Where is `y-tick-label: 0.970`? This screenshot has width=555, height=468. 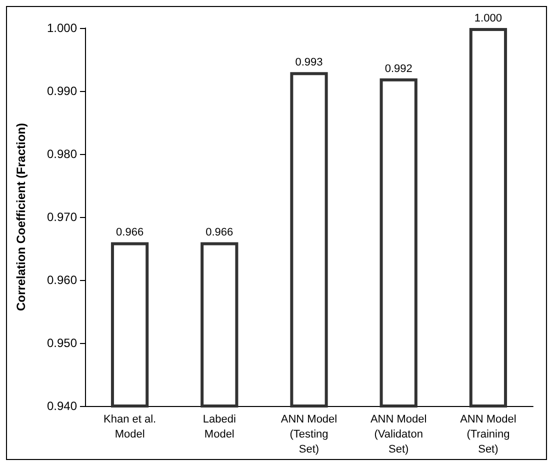 y-tick-label: 0.970 is located at coordinates (62, 217).